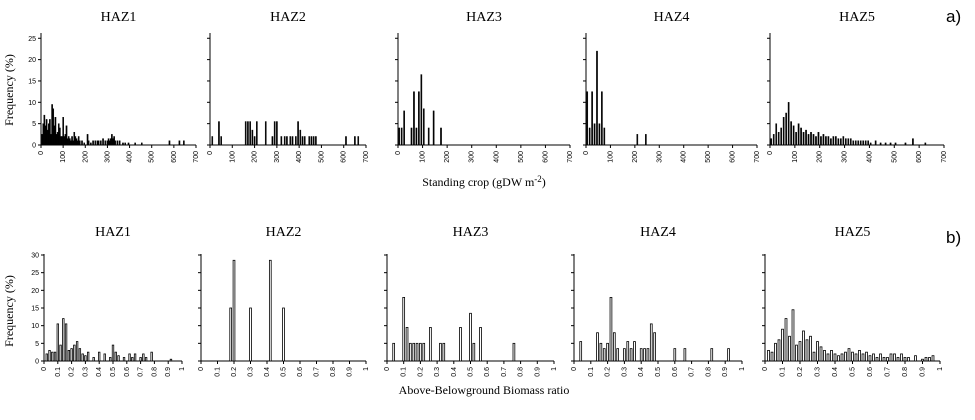  What do you see at coordinates (35, 326) in the screenshot?
I see `ytick-label: 10` at bounding box center [35, 326].